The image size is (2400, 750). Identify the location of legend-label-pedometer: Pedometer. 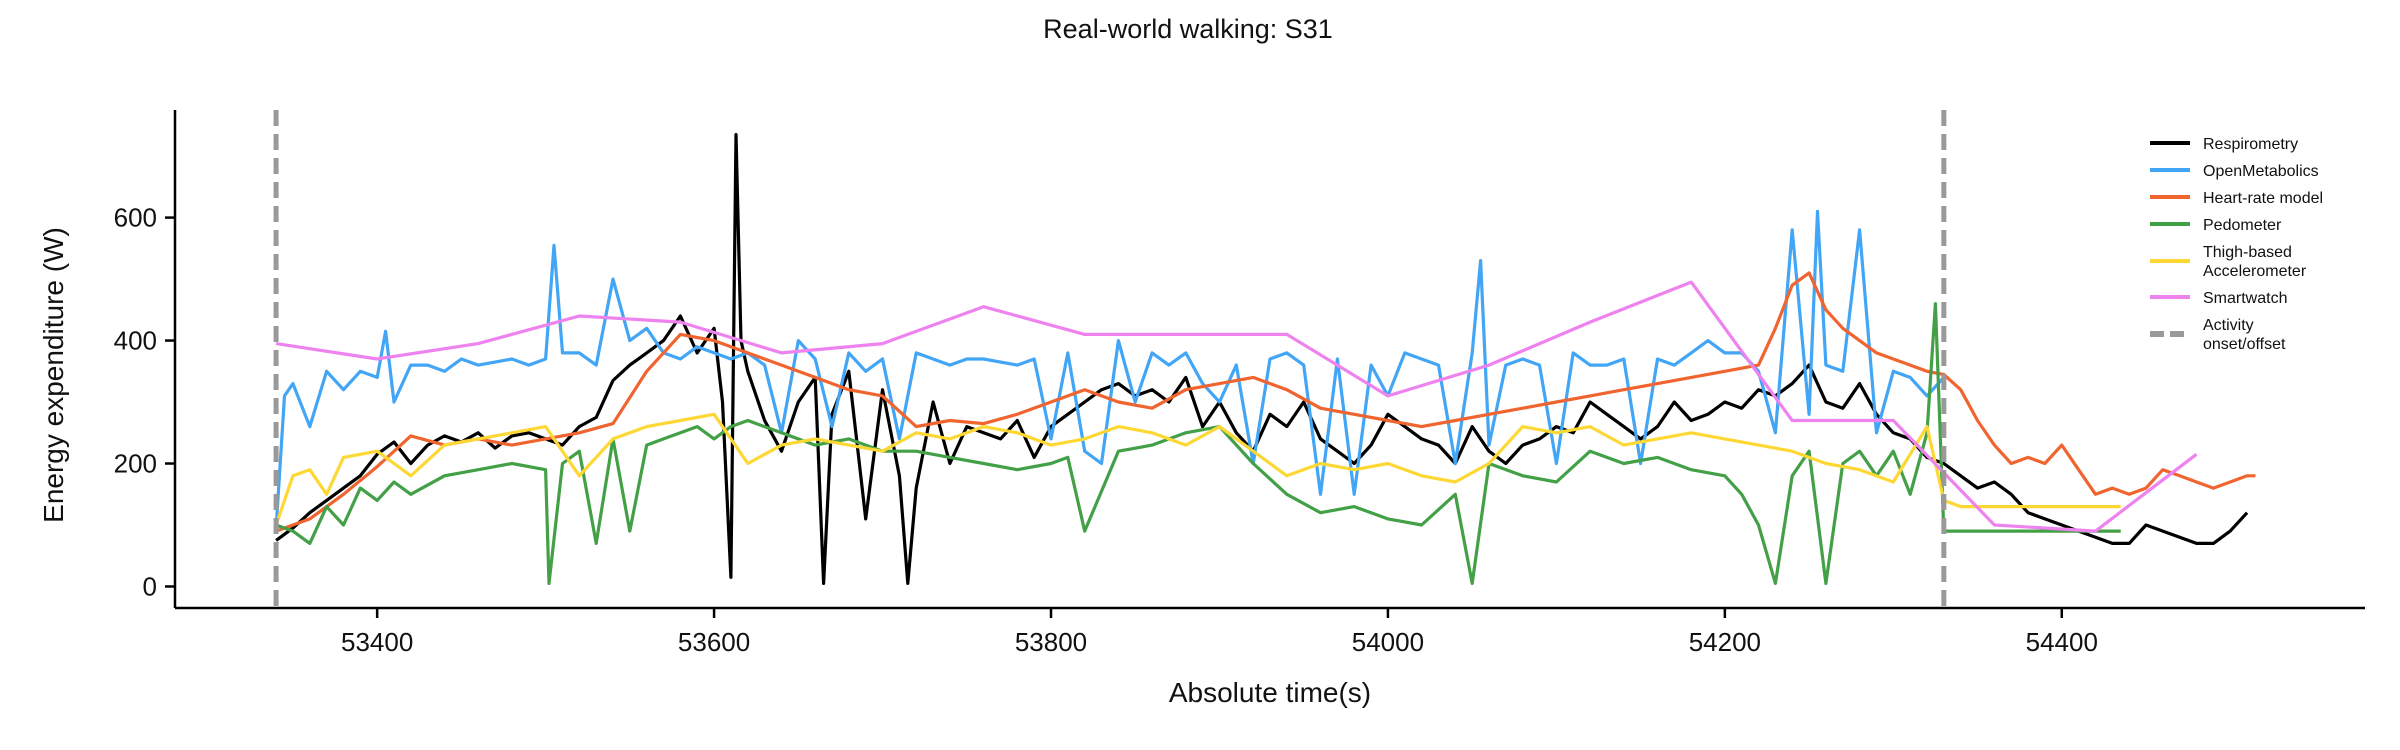
(2242, 225).